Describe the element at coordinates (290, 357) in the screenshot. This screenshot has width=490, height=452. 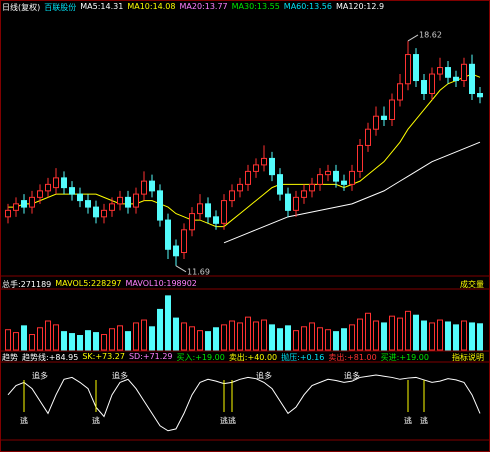
I see `ind-label: 抛压:` at that location.